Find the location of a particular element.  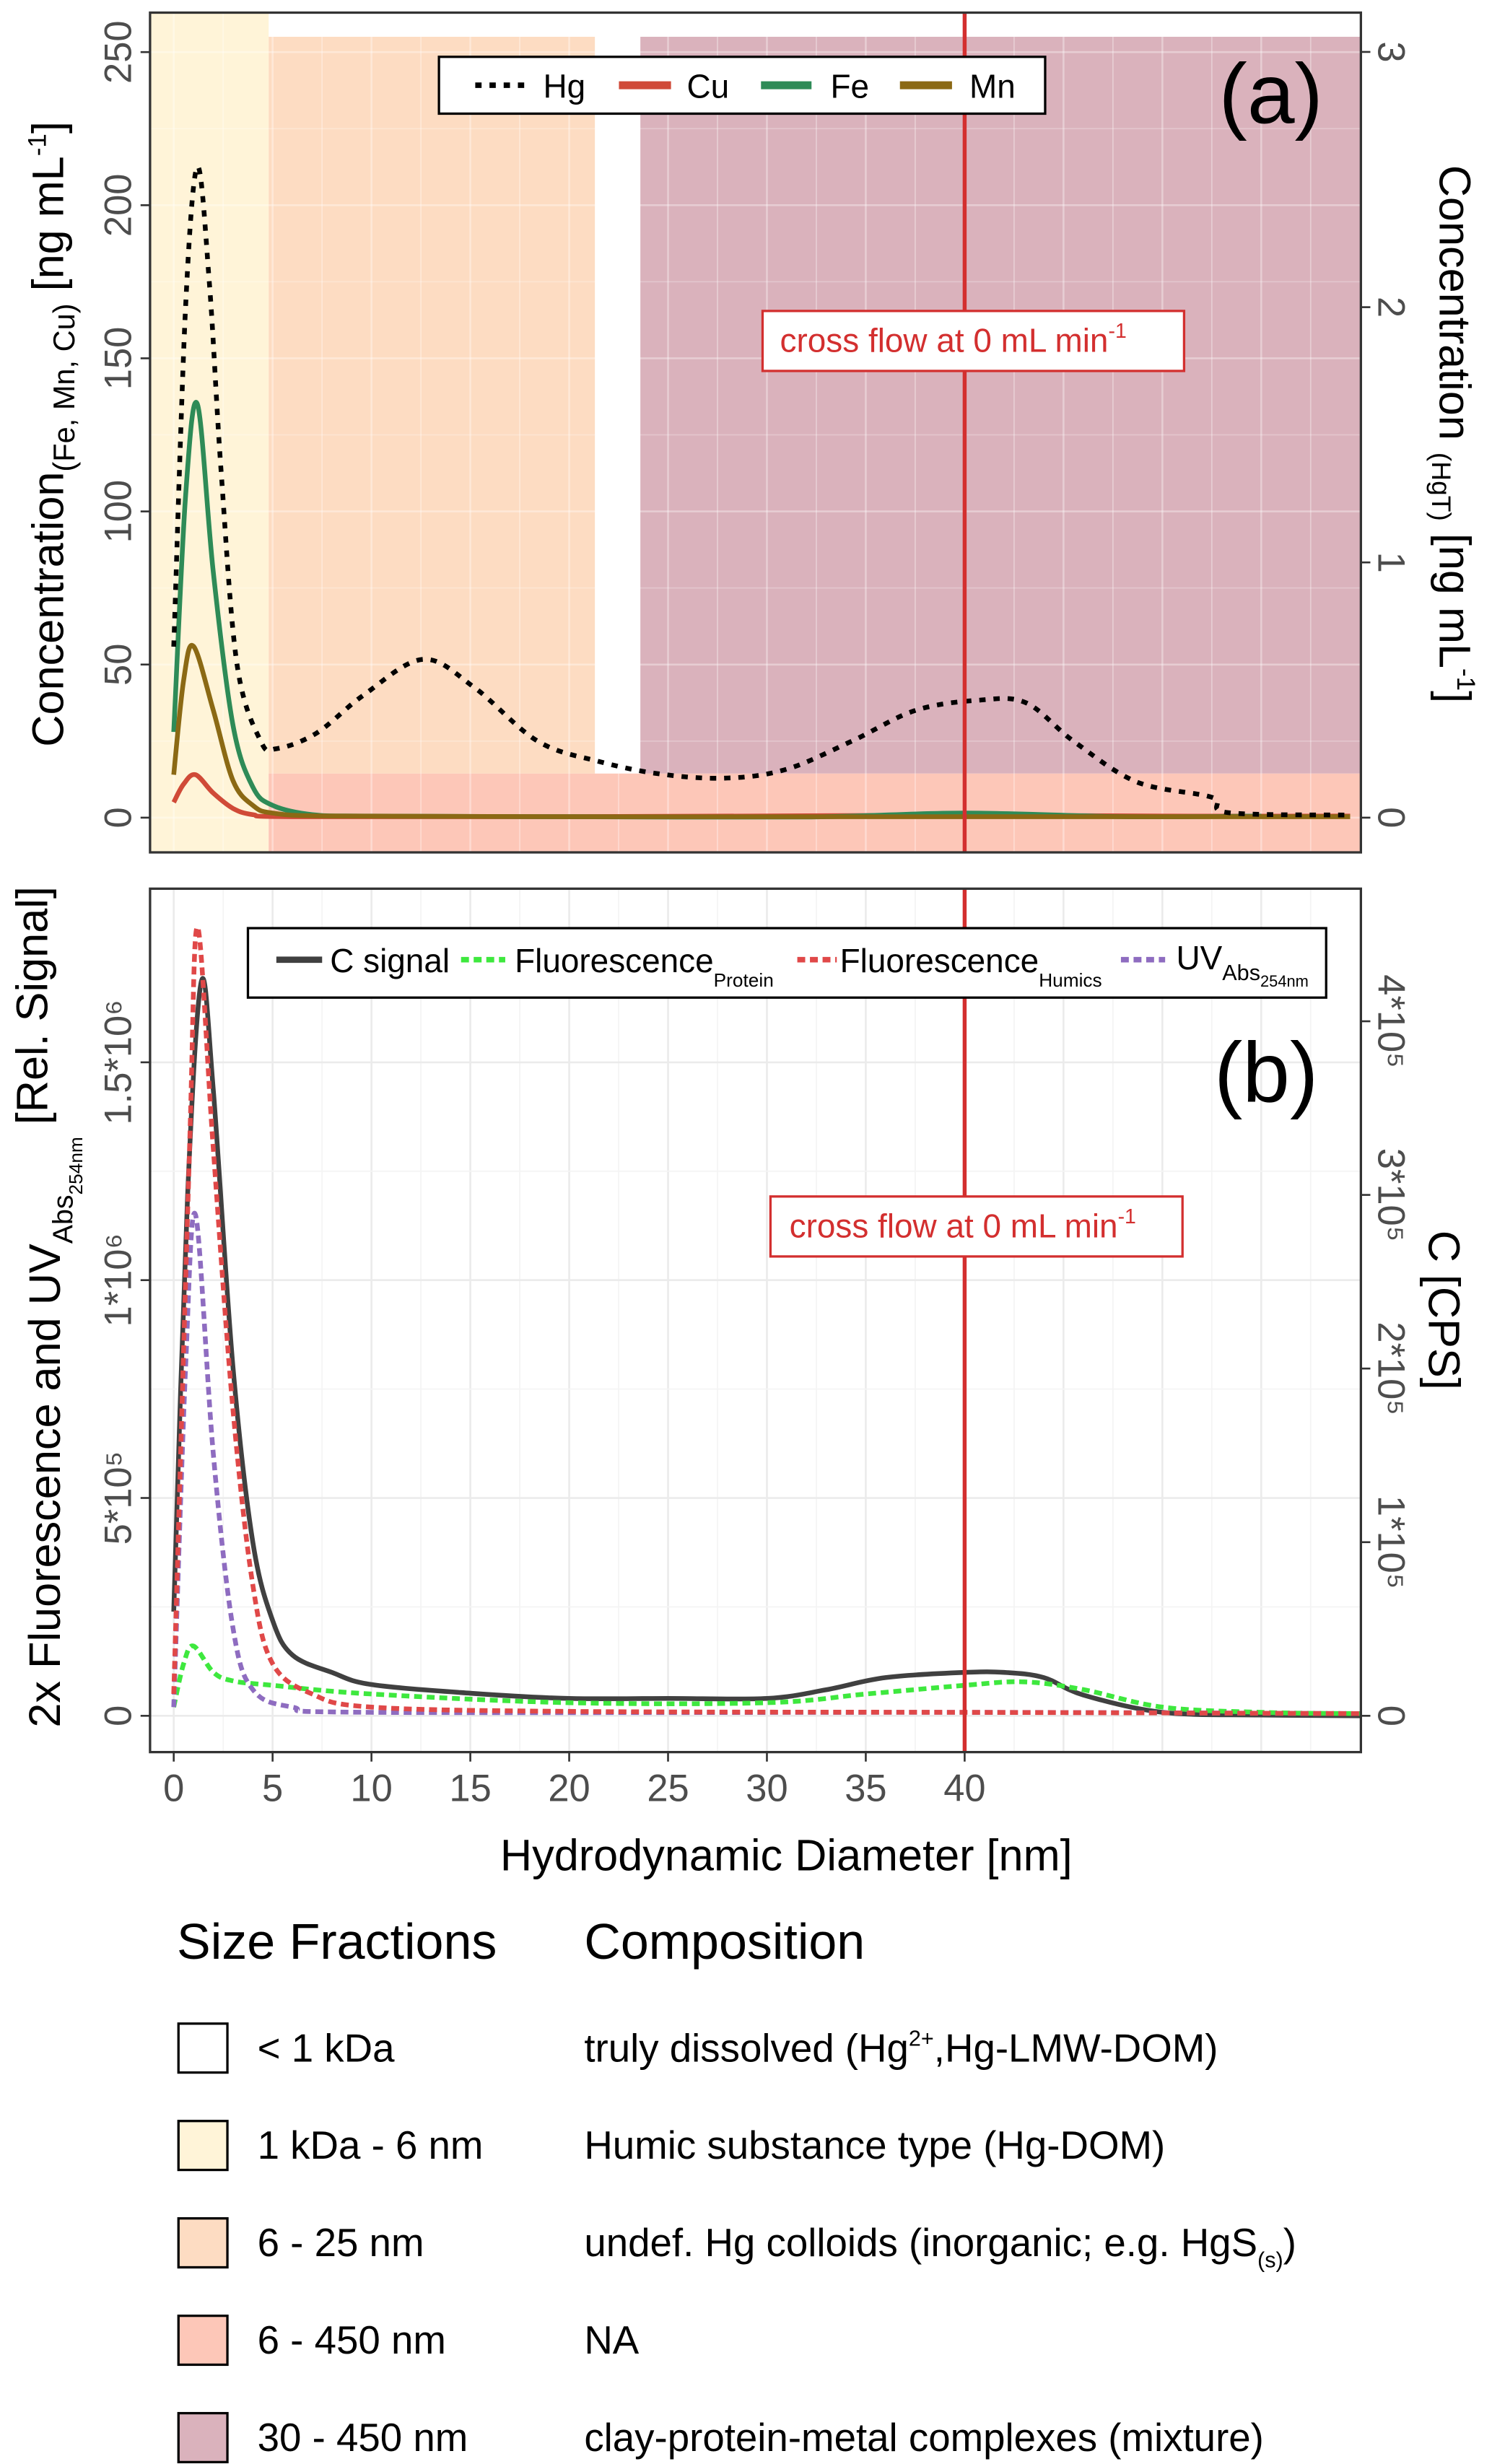

y-axis-title-left: Concentration(Fe, Mn, Cu) [ng mL-1] is located at coordinates (52, 434).